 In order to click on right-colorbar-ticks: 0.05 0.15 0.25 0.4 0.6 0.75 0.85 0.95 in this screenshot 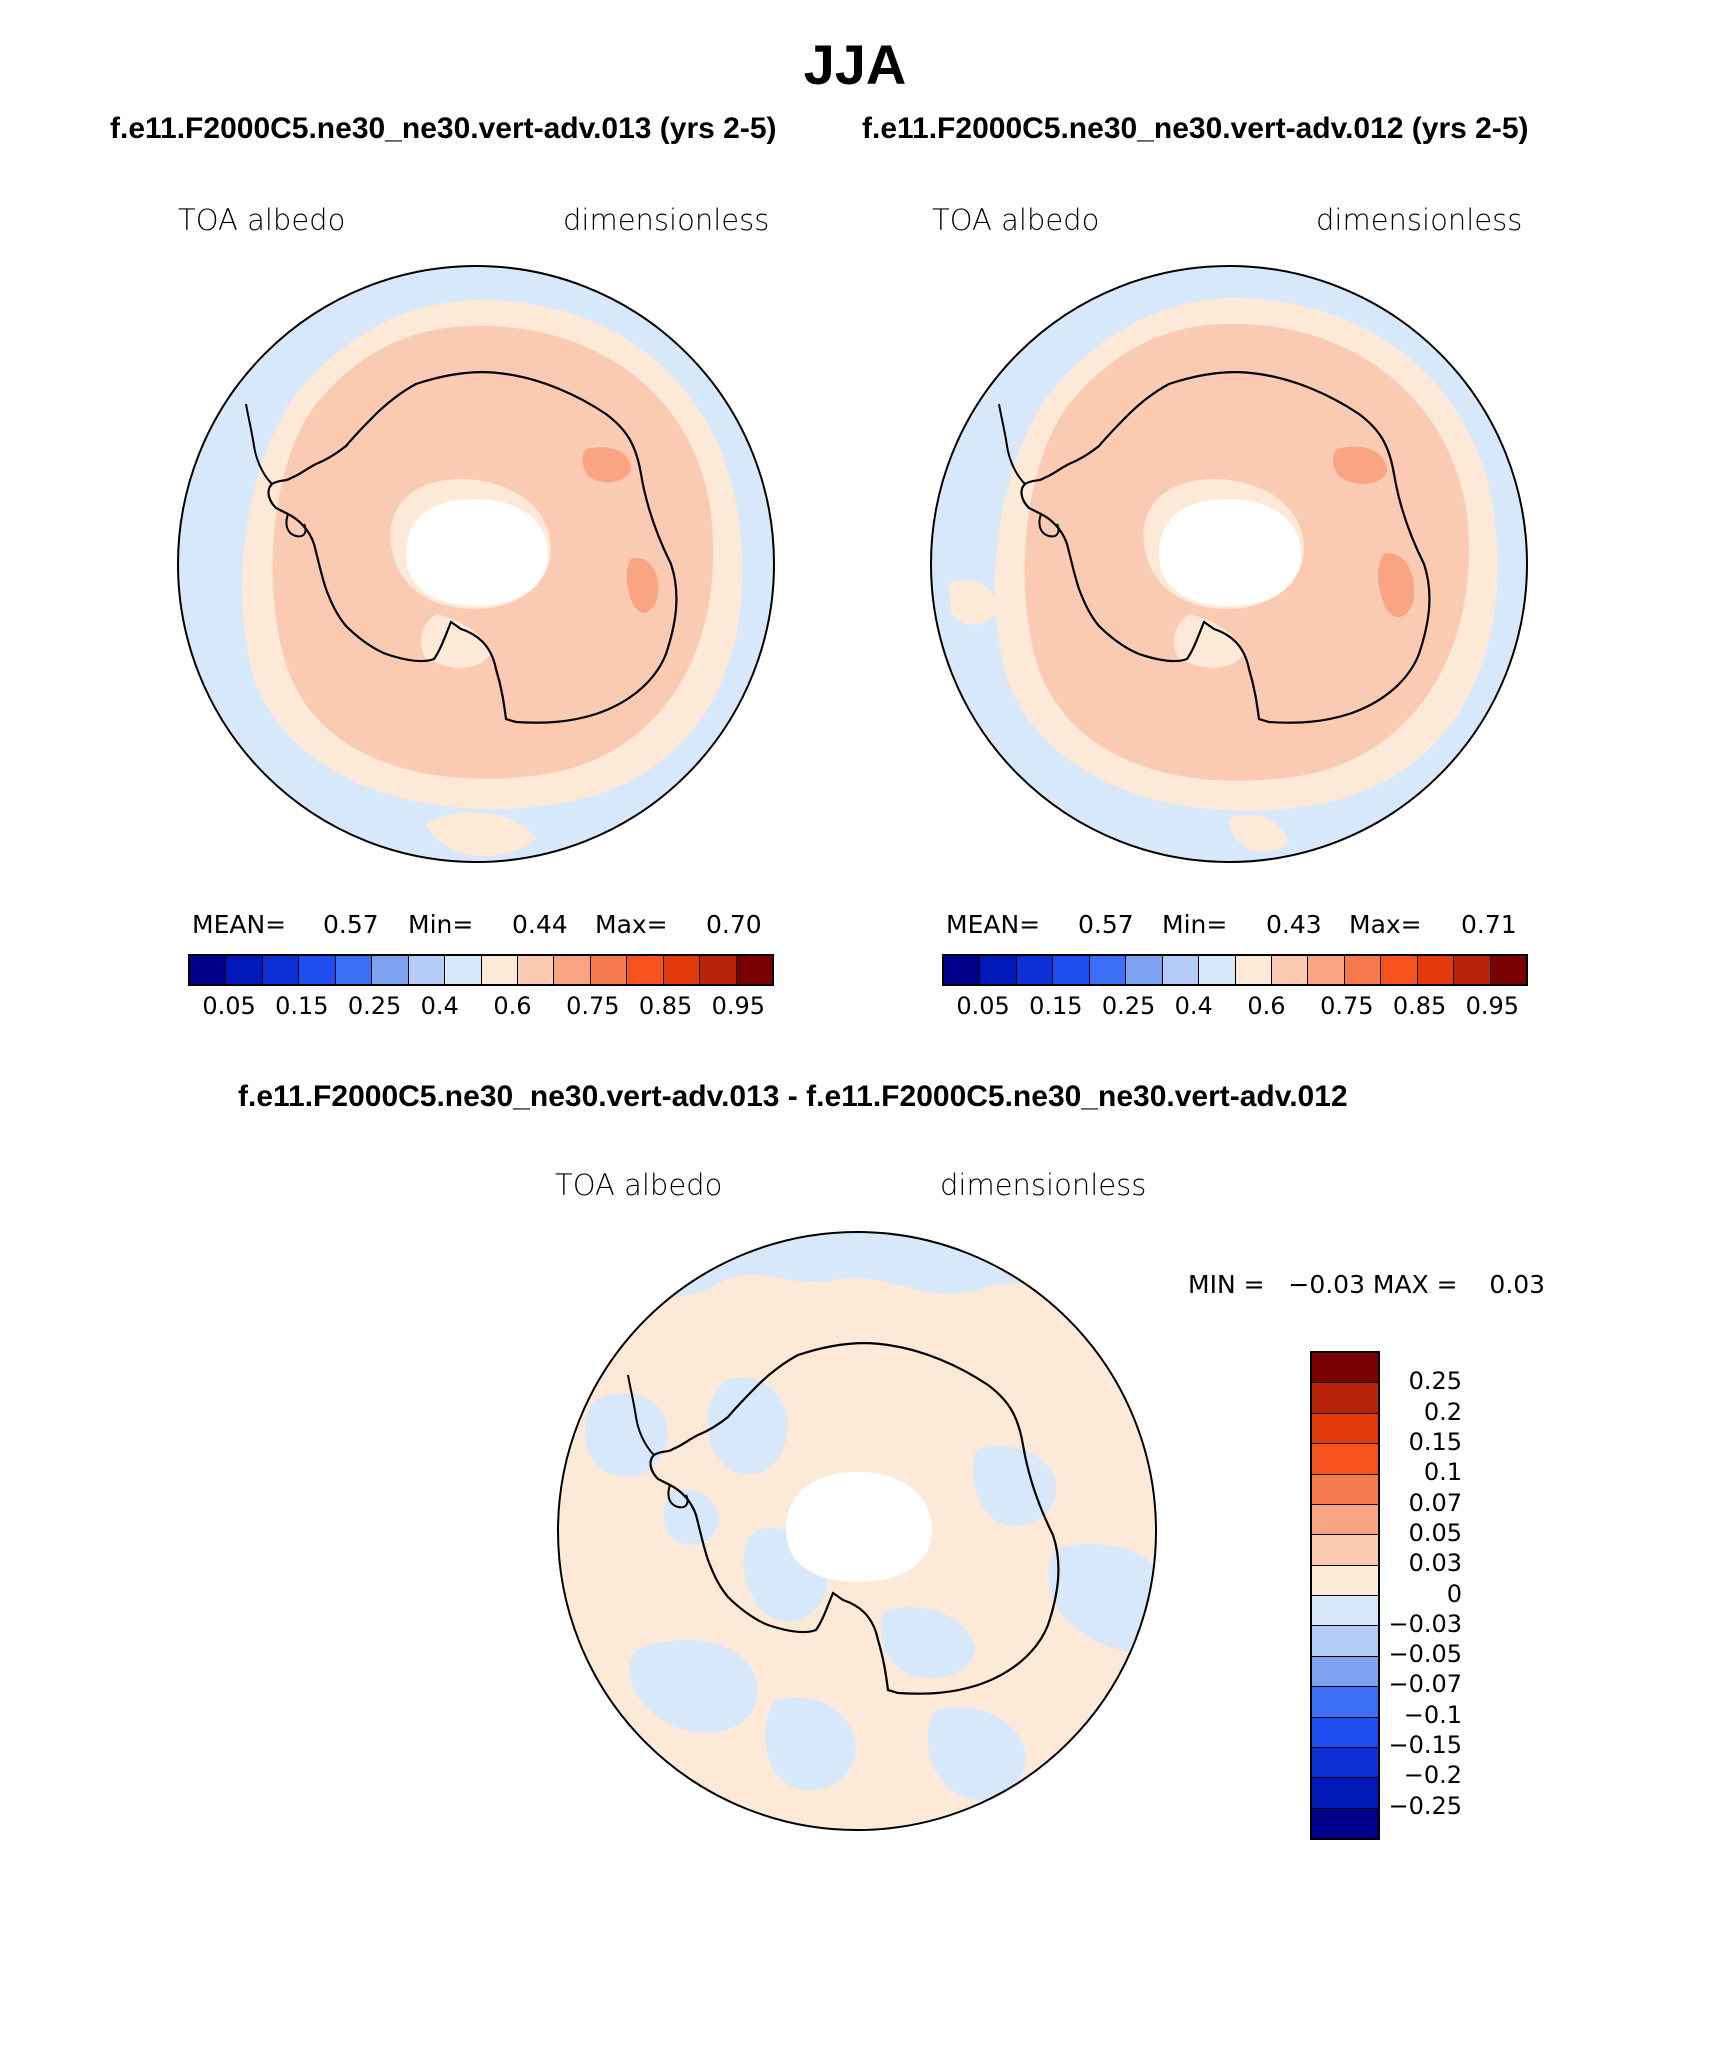, I will do `click(1235, 1007)`.